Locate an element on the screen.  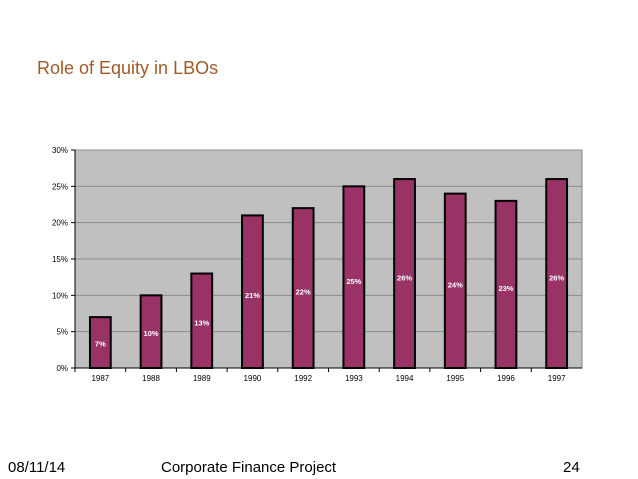
bar-1989 is located at coordinates (202, 321).